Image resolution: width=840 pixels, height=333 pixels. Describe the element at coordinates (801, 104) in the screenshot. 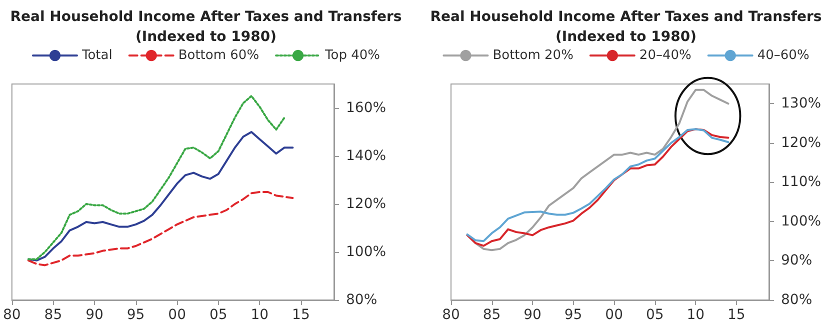

I see `y-tick-label: 130%` at that location.